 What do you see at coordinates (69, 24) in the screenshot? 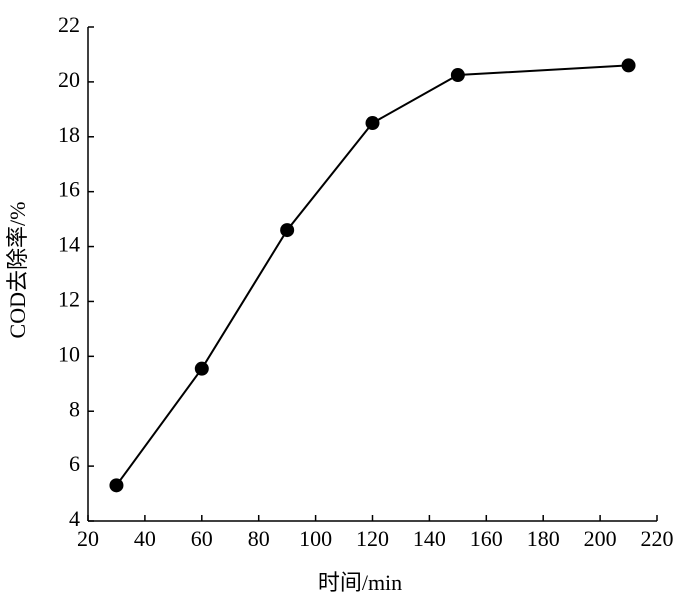
I see `y-tick-label: 22` at bounding box center [69, 24].